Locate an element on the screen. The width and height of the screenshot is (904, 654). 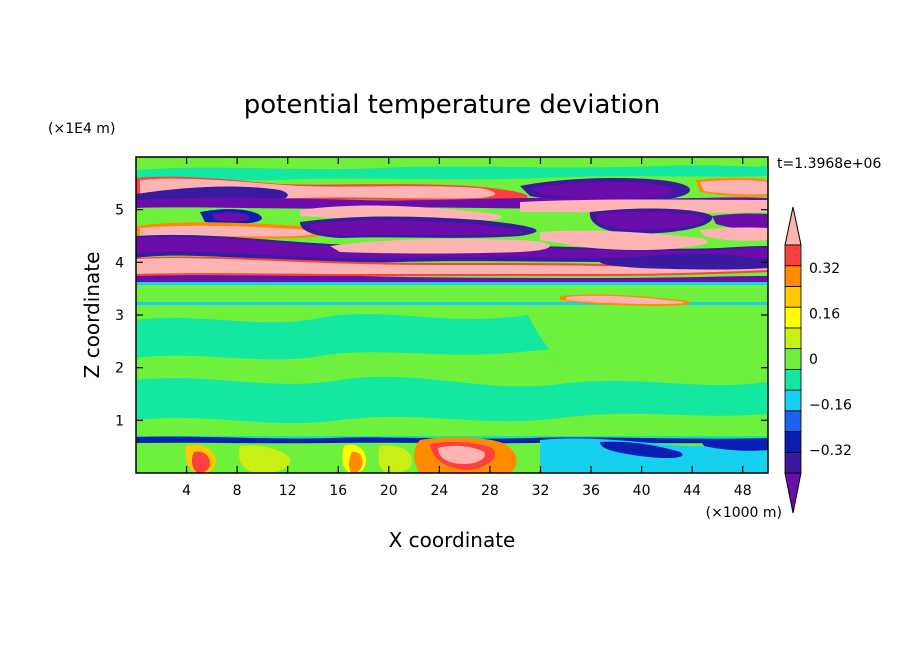
colorbar-label: −0.16 is located at coordinates (830, 406).